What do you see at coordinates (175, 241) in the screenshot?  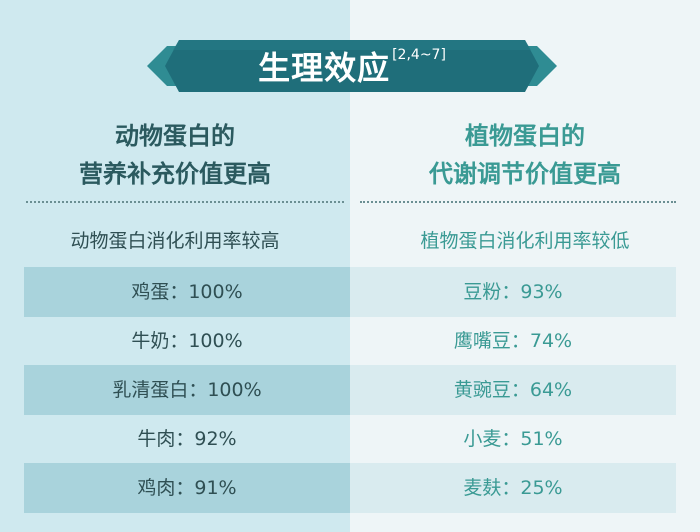 I see `left-subtitle: 动物蛋白消化利用率较高` at bounding box center [175, 241].